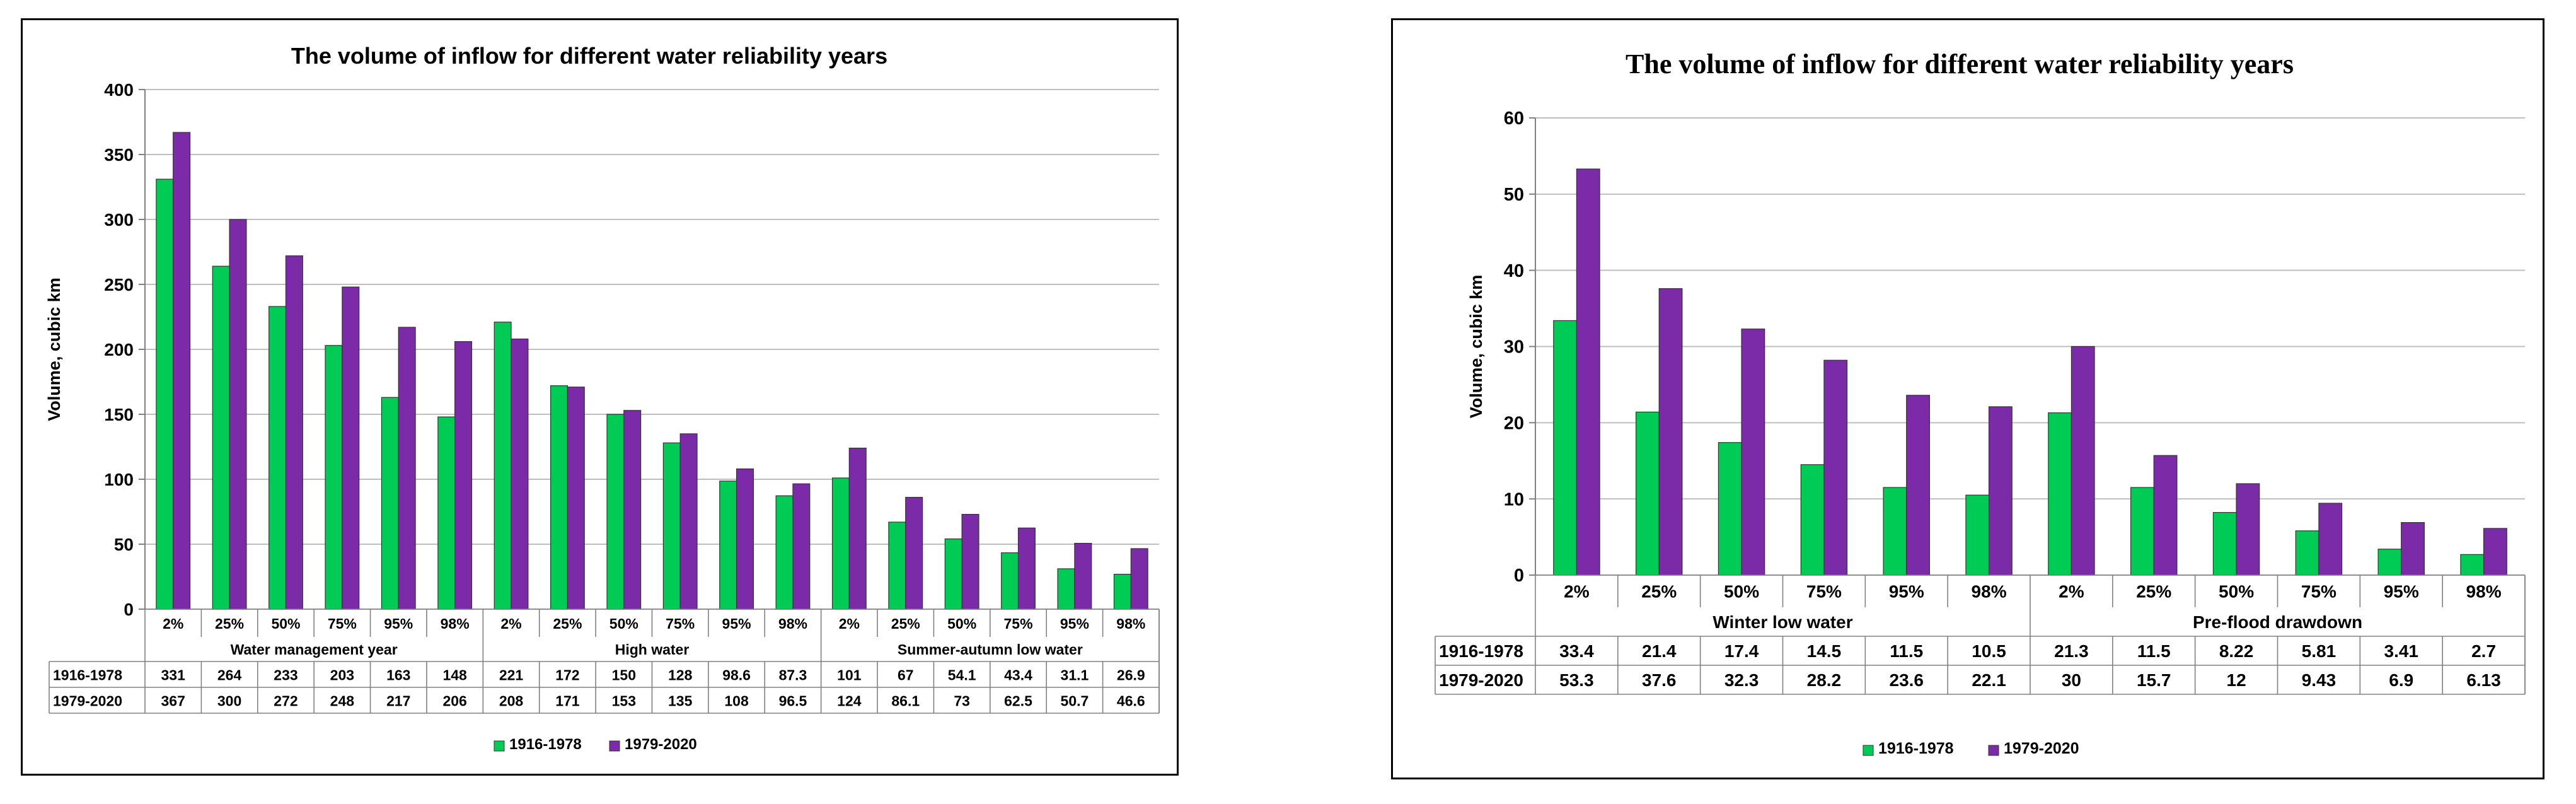  Describe the element at coordinates (624, 675) in the screenshot. I see `data-label: 150` at that location.